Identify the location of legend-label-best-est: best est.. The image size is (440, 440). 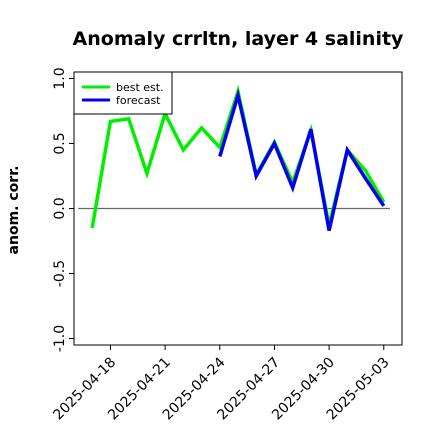
(140, 87).